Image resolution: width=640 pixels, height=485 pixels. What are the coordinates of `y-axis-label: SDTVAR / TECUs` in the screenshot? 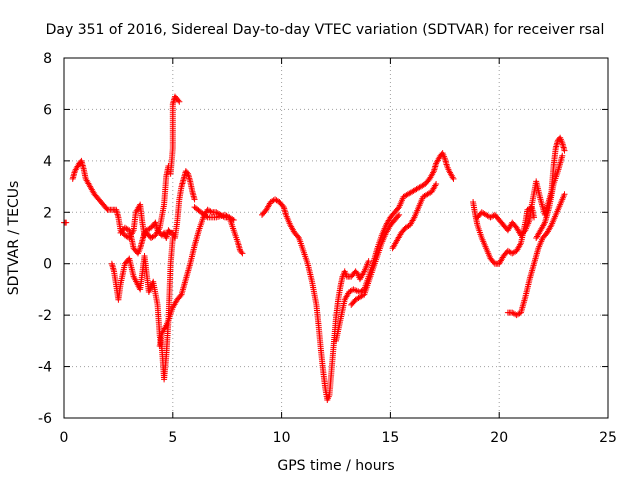 It's located at (14, 238).